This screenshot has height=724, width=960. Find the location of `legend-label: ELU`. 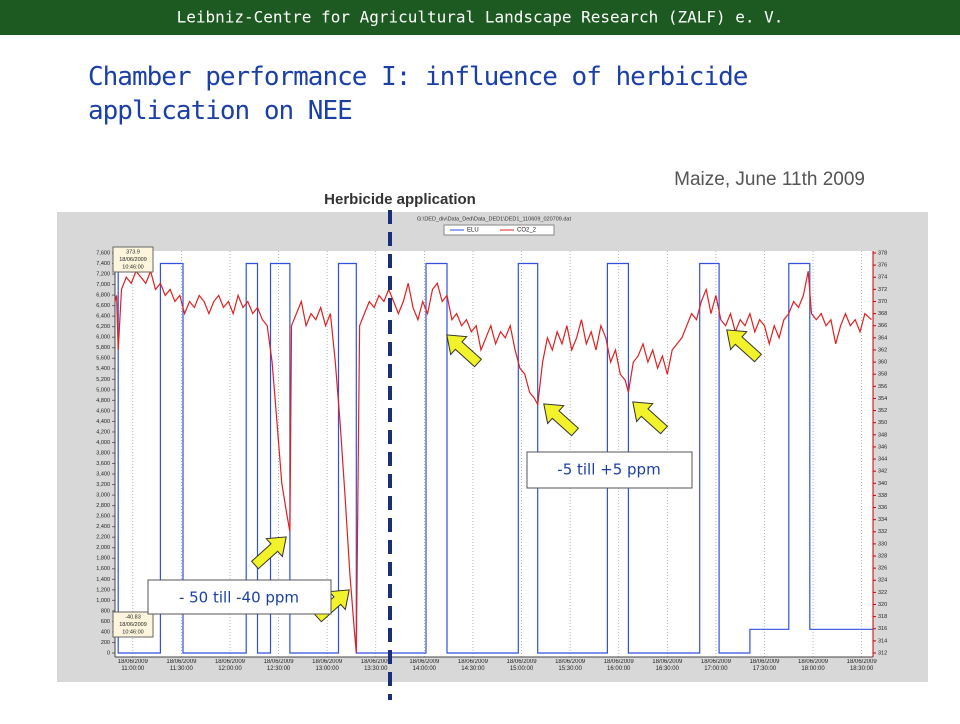

legend-label: ELU is located at coordinates (473, 231).